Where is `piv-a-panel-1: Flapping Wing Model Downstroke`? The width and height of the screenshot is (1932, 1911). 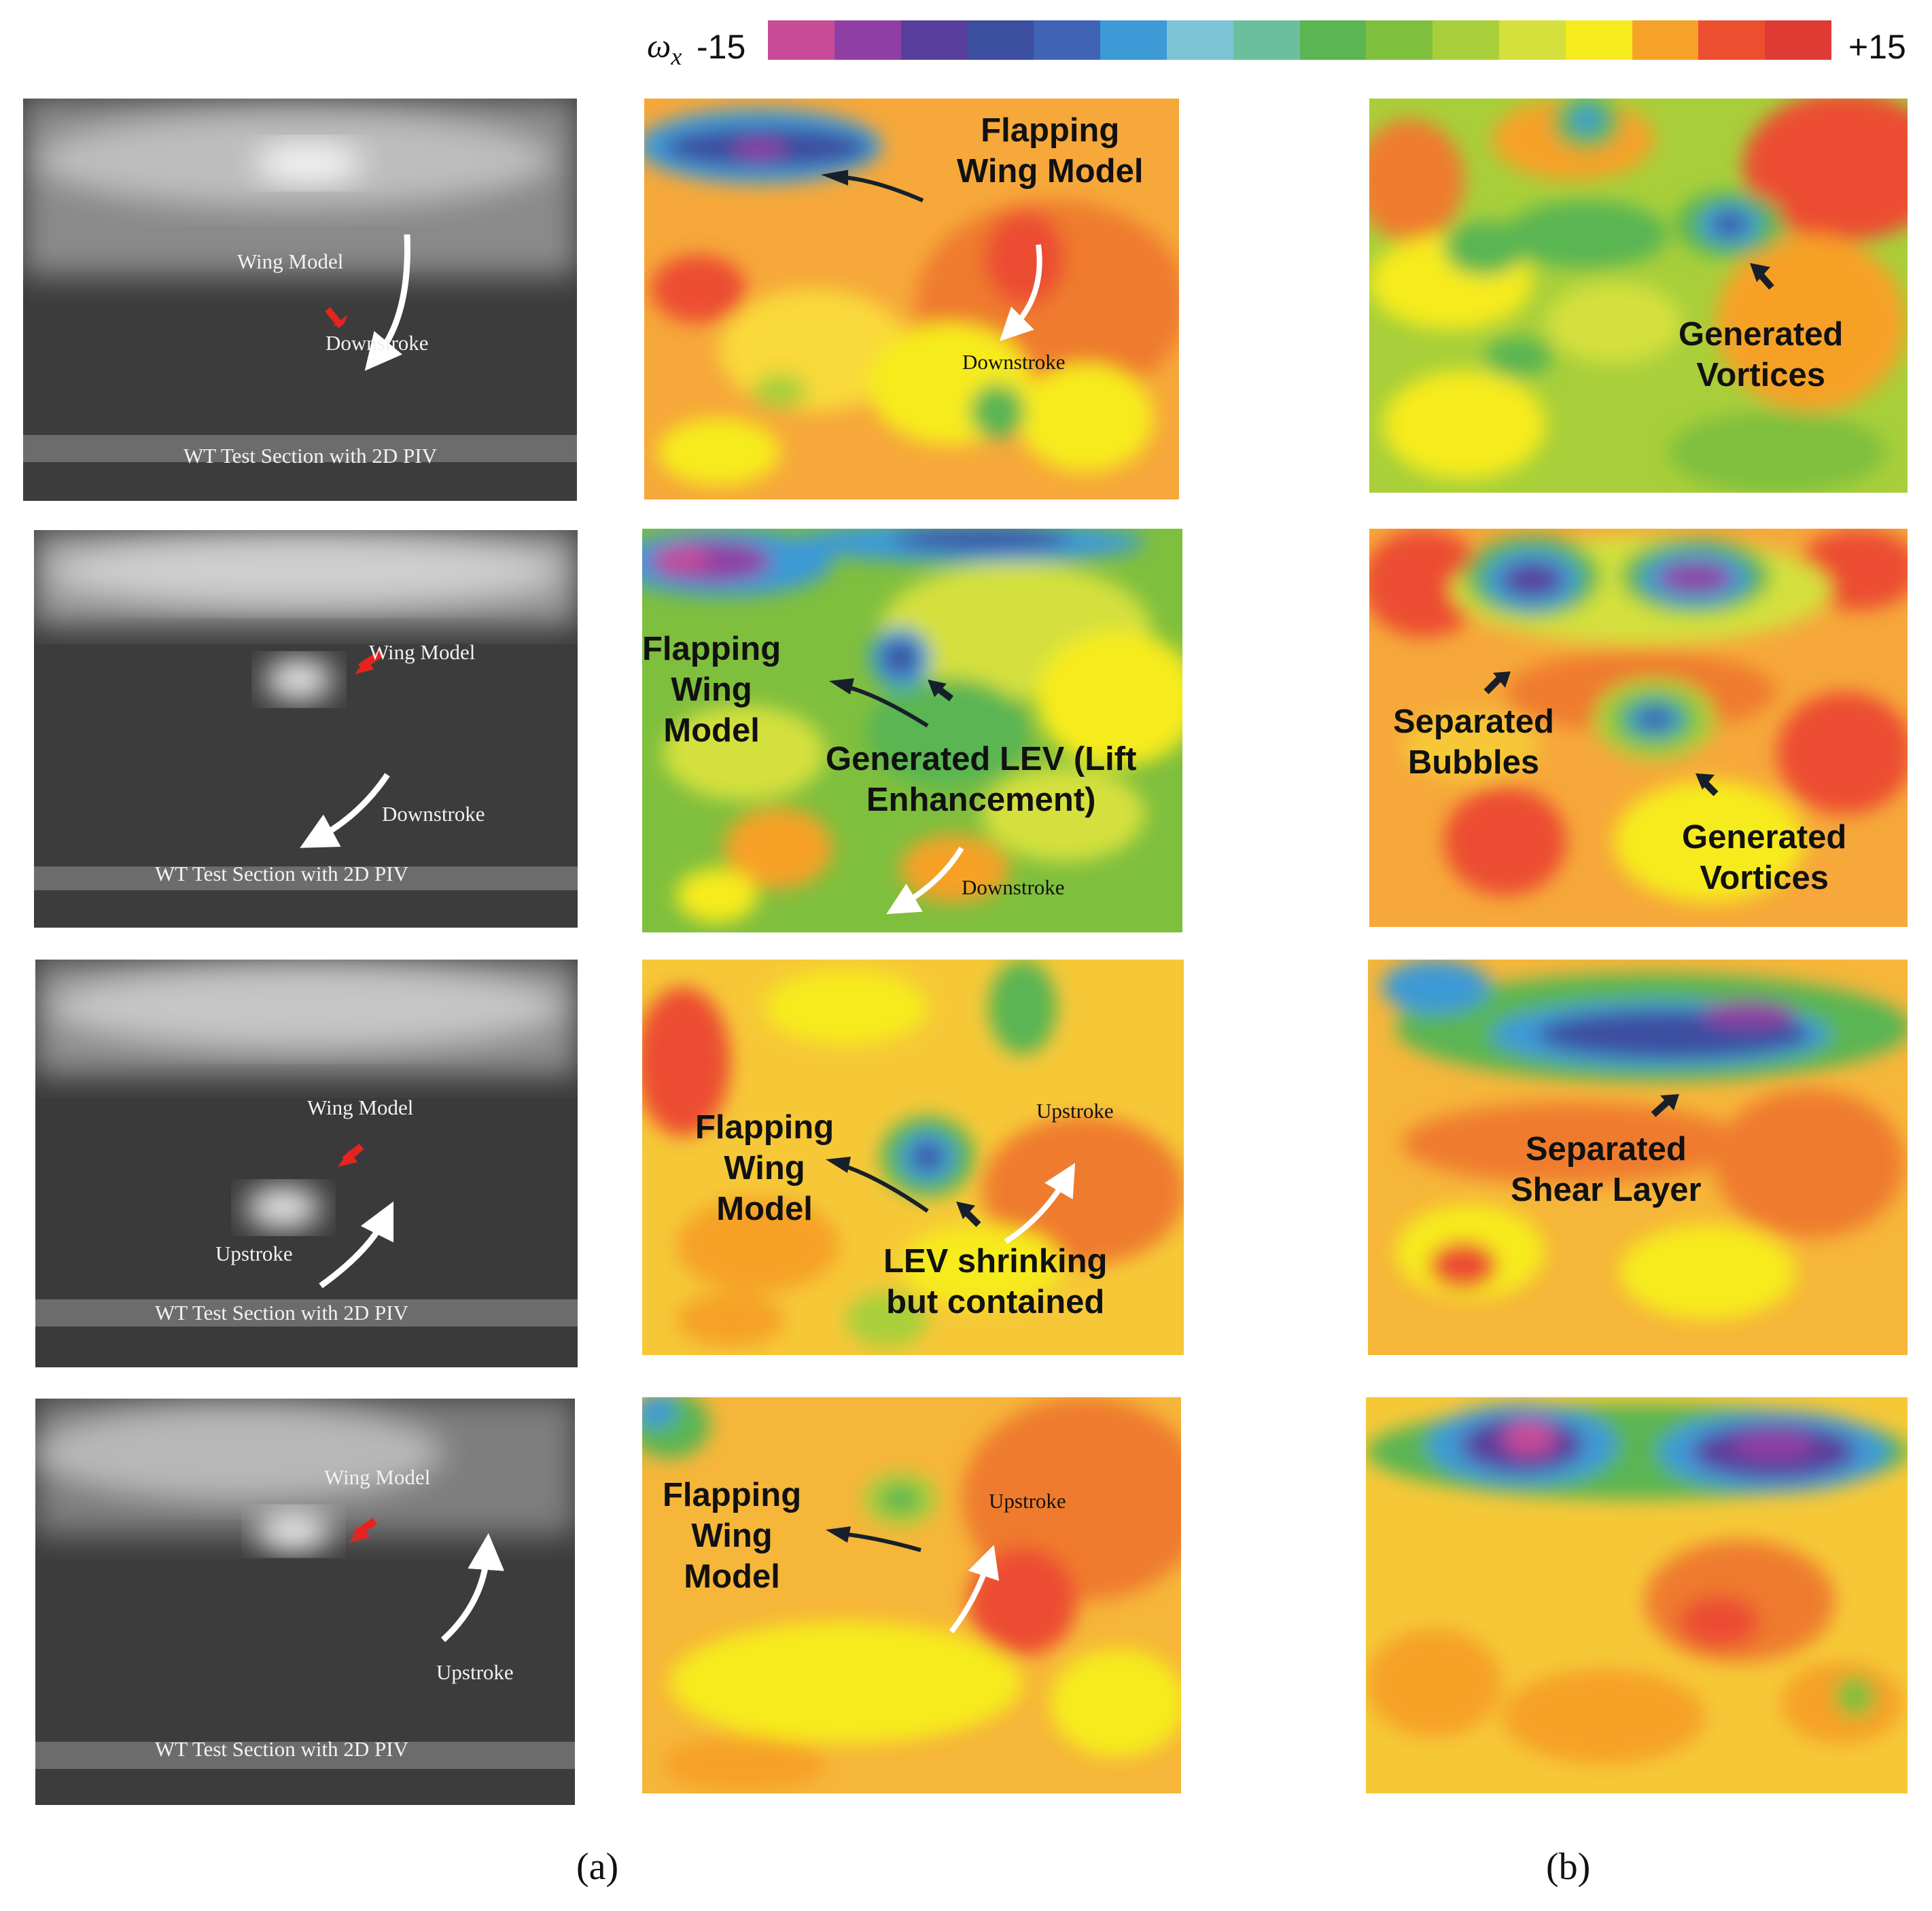 piv-a-panel-1: Flapping Wing Model Downstroke is located at coordinates (911, 299).